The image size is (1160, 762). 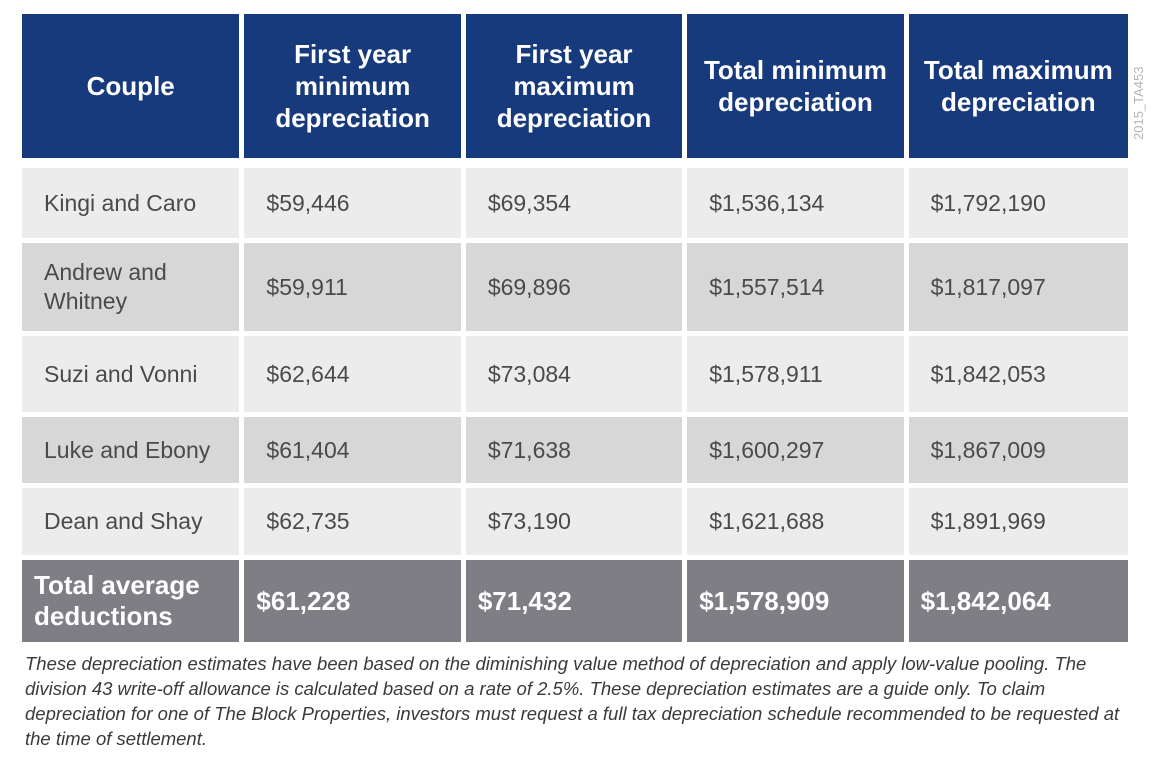 I want to click on header-total-min: Total minimum depreciation, so click(x=795, y=86).